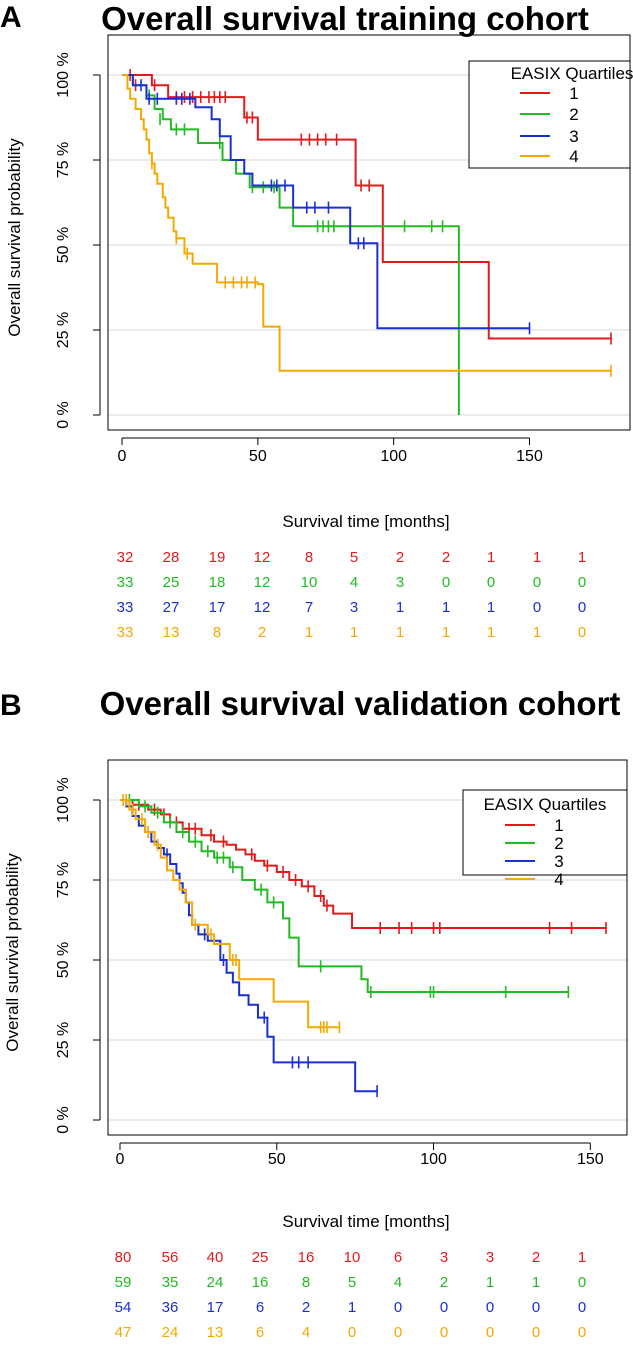  I want to click on legend-label-3: 3, so click(573, 136).